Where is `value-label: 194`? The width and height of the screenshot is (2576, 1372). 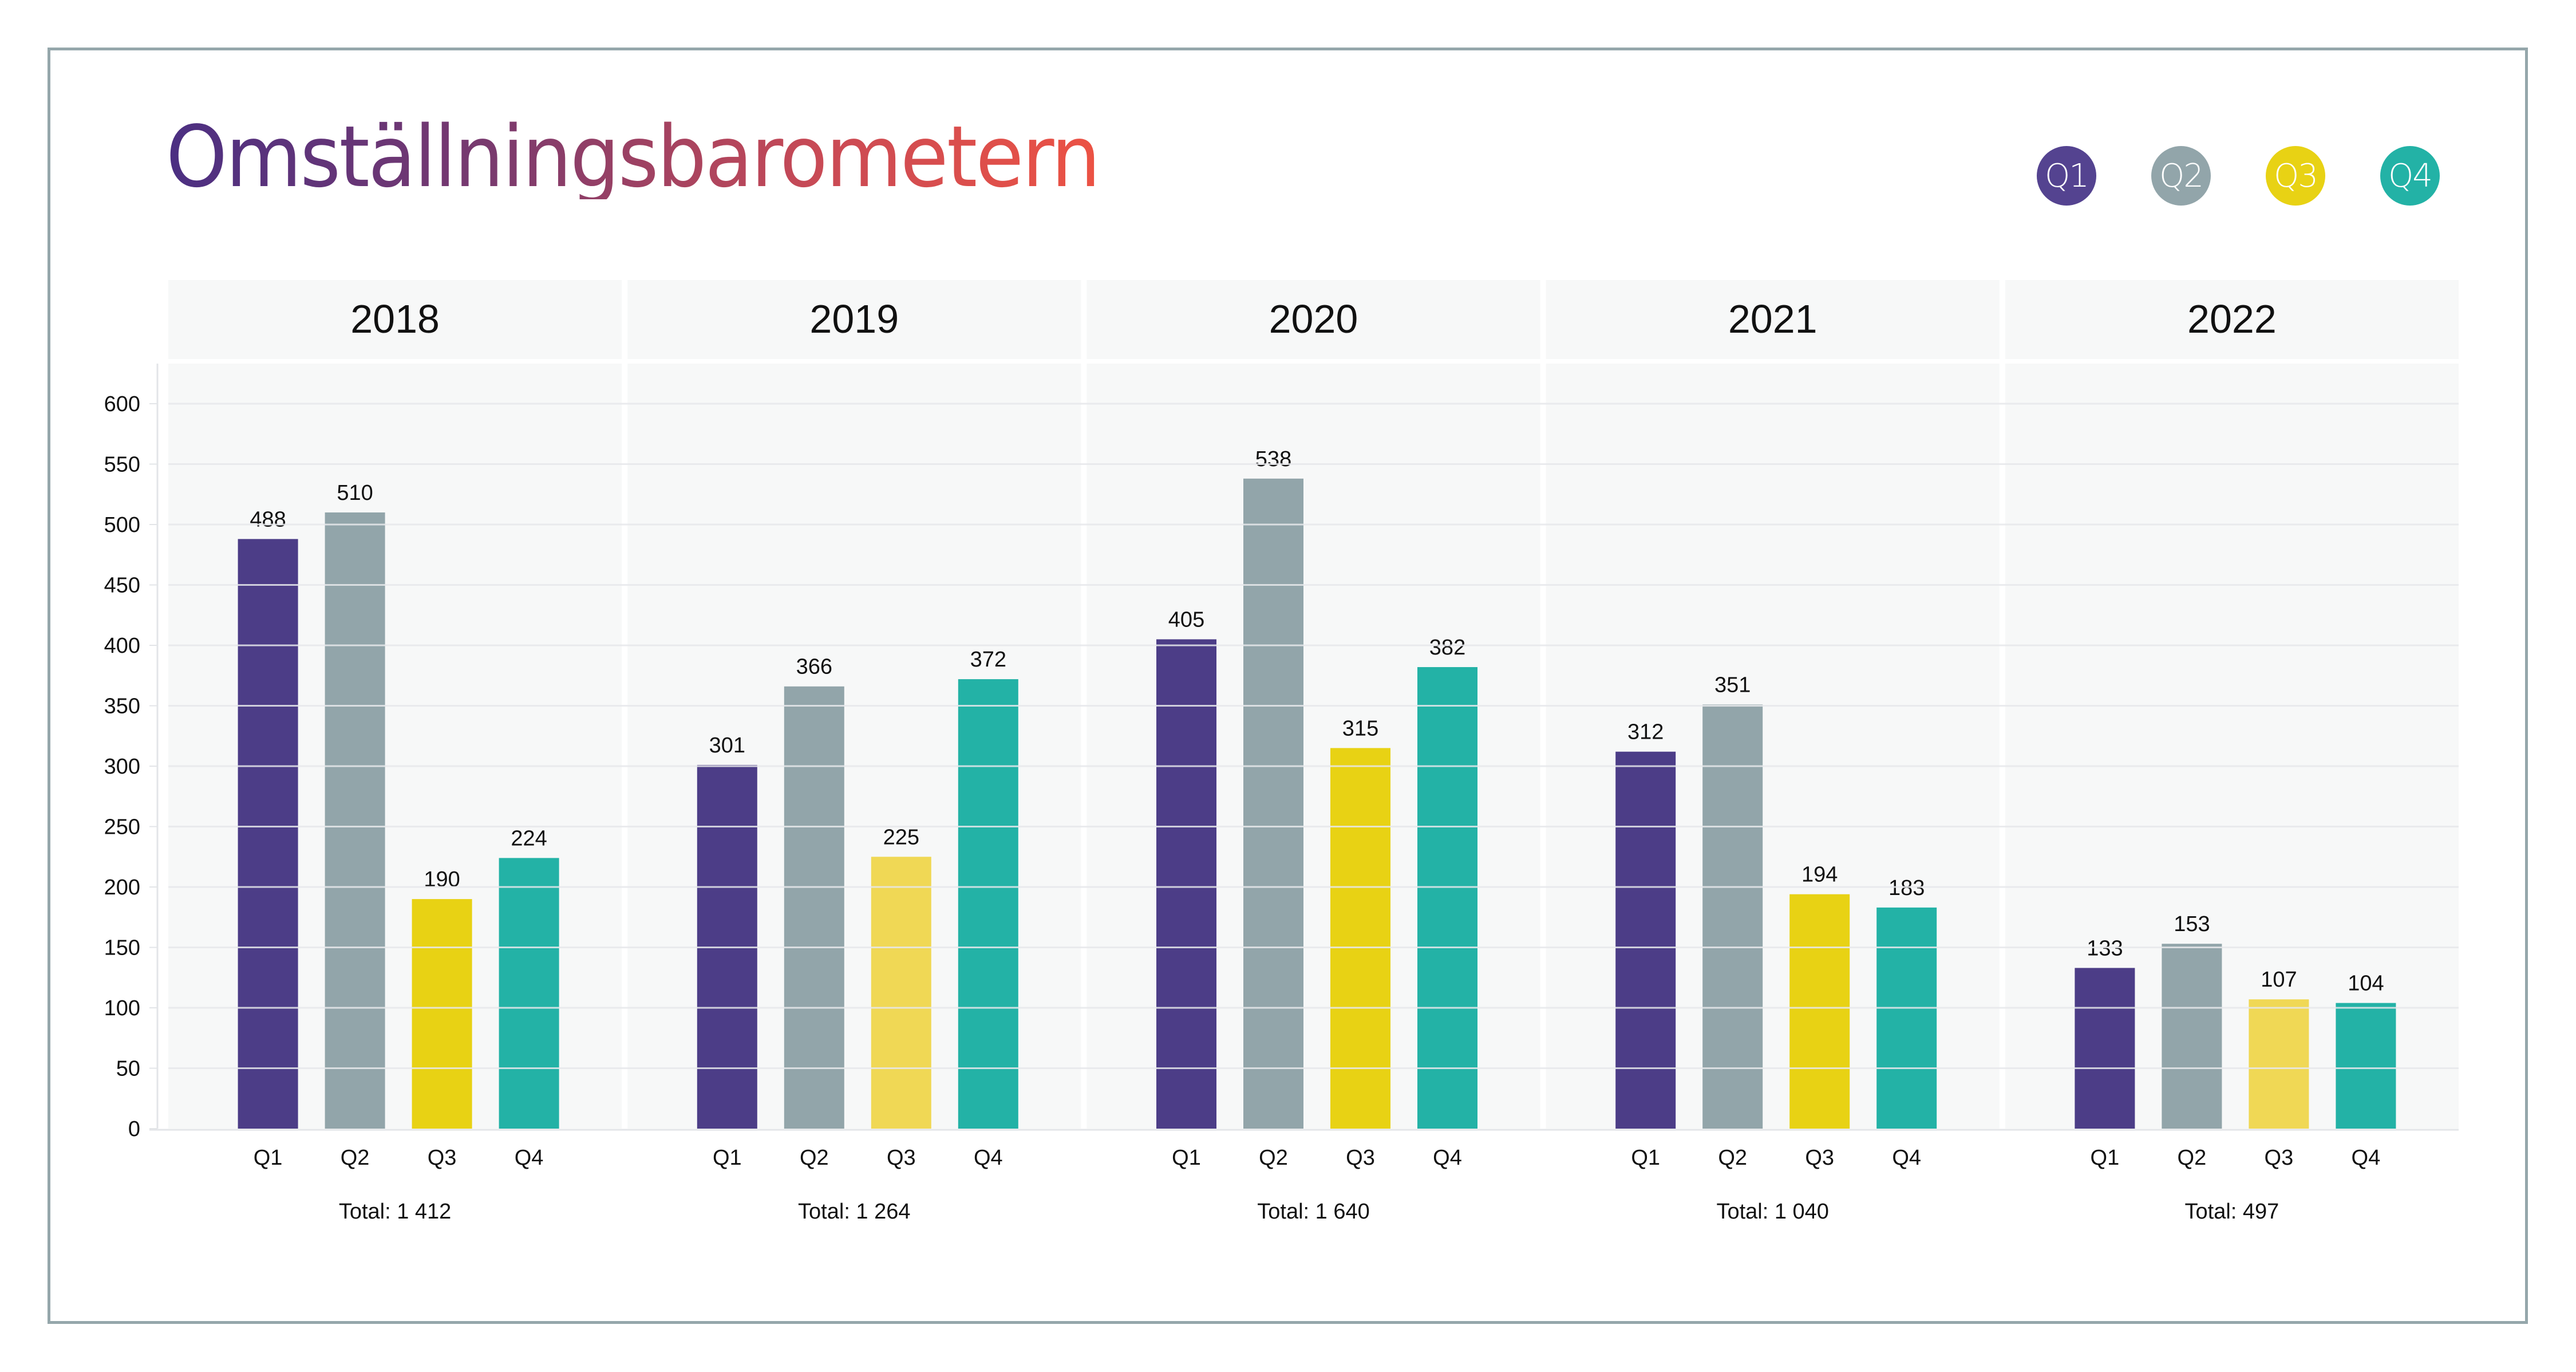 value-label: 194 is located at coordinates (1819, 875).